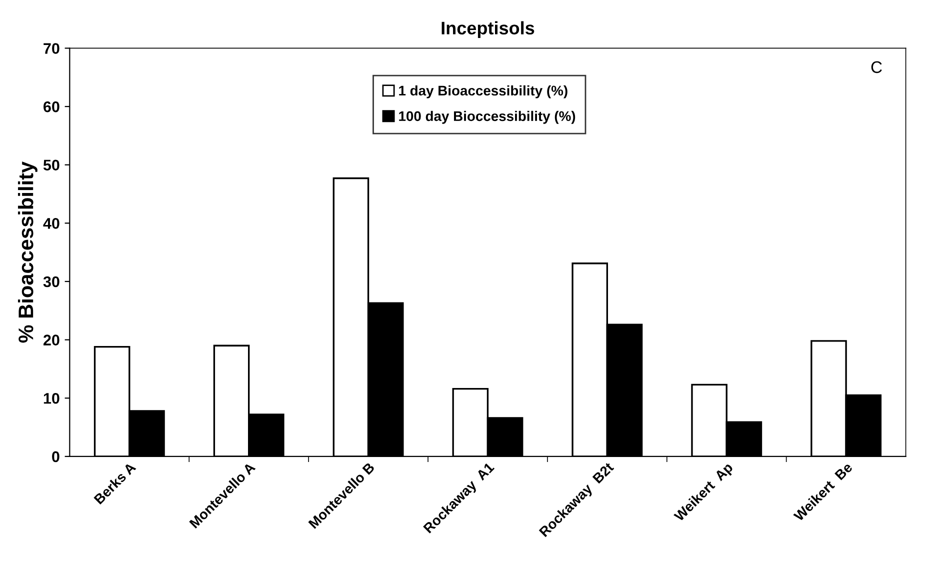 This screenshot has width=929, height=567. What do you see at coordinates (51, 223) in the screenshot?
I see `y-tick-label: 40` at bounding box center [51, 223].